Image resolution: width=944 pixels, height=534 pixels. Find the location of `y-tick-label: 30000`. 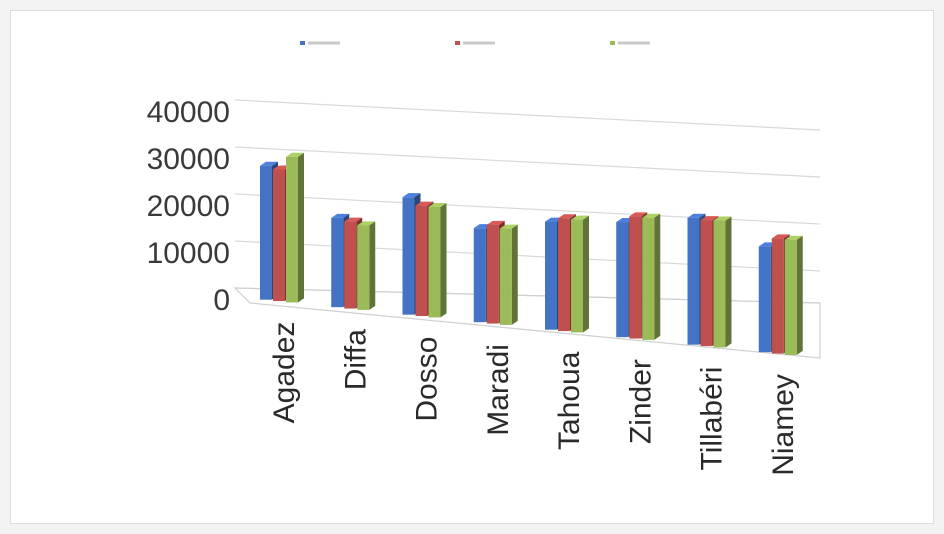

y-tick-label: 30000 is located at coordinates (188, 159).